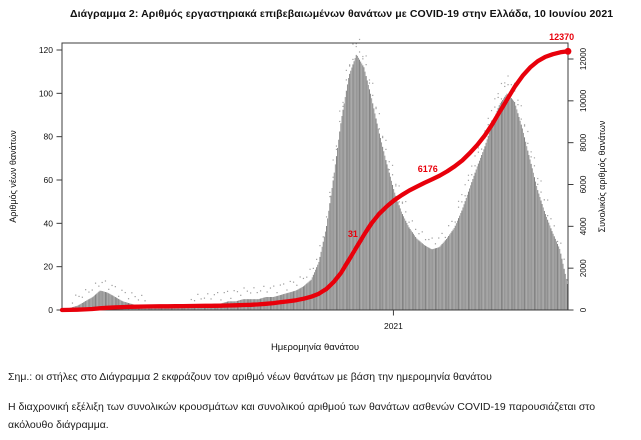  Describe the element at coordinates (13, 176) in the screenshot. I see `left-axis-title: Αριθμός νέων θανάτων` at that location.